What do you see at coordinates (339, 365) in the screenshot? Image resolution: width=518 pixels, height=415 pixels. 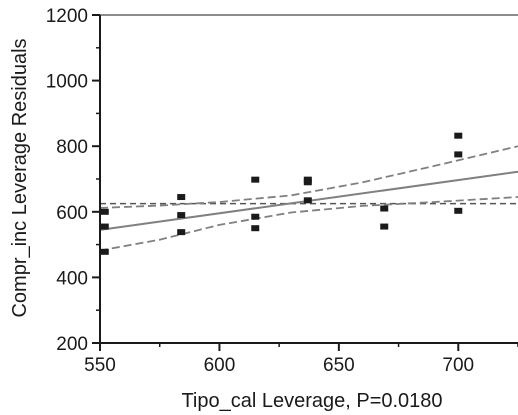 I see `x-tick-label: 650` at bounding box center [339, 365].